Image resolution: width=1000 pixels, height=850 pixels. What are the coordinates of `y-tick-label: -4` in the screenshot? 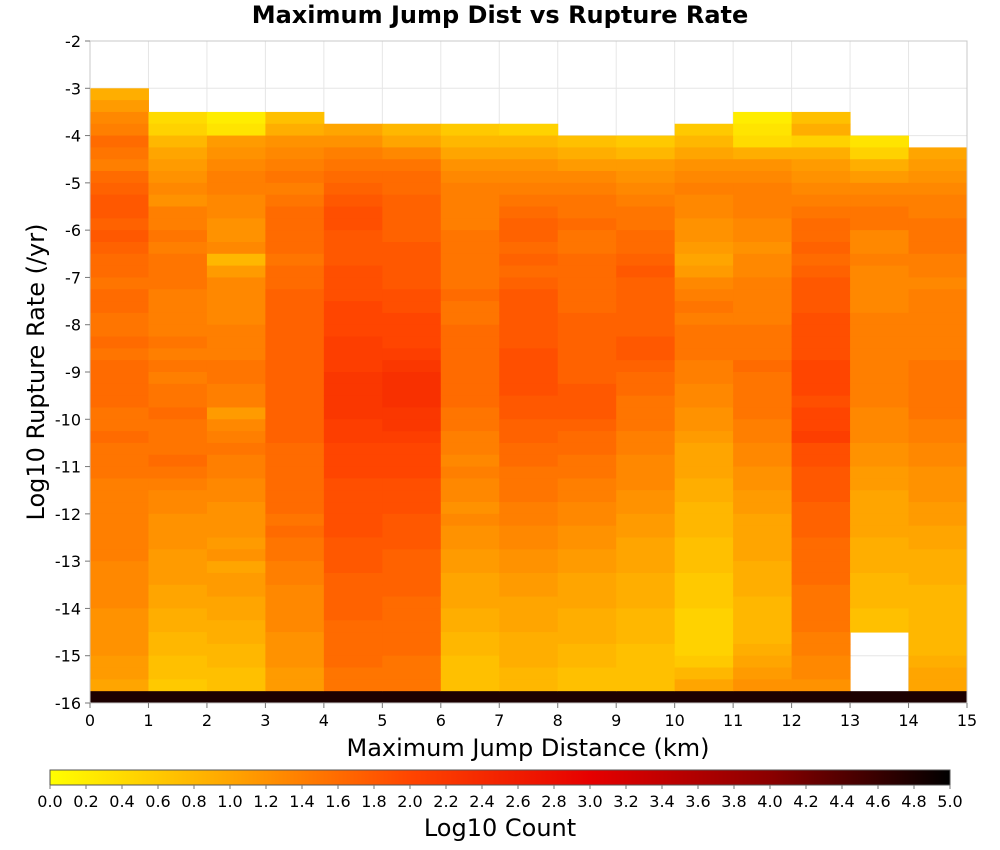 It's located at (73, 136).